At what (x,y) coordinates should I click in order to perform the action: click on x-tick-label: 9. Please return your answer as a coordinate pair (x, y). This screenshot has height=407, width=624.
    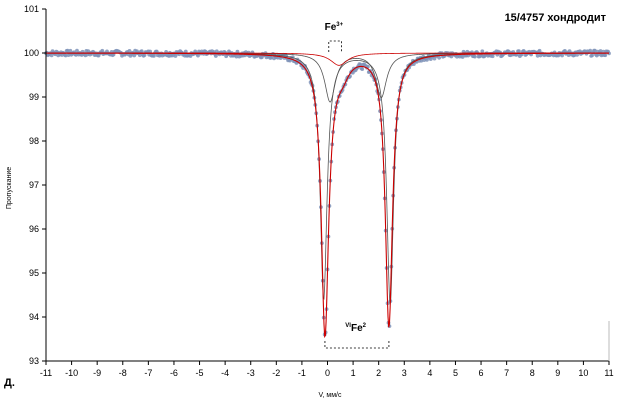
    Looking at the image, I should click on (557, 373).